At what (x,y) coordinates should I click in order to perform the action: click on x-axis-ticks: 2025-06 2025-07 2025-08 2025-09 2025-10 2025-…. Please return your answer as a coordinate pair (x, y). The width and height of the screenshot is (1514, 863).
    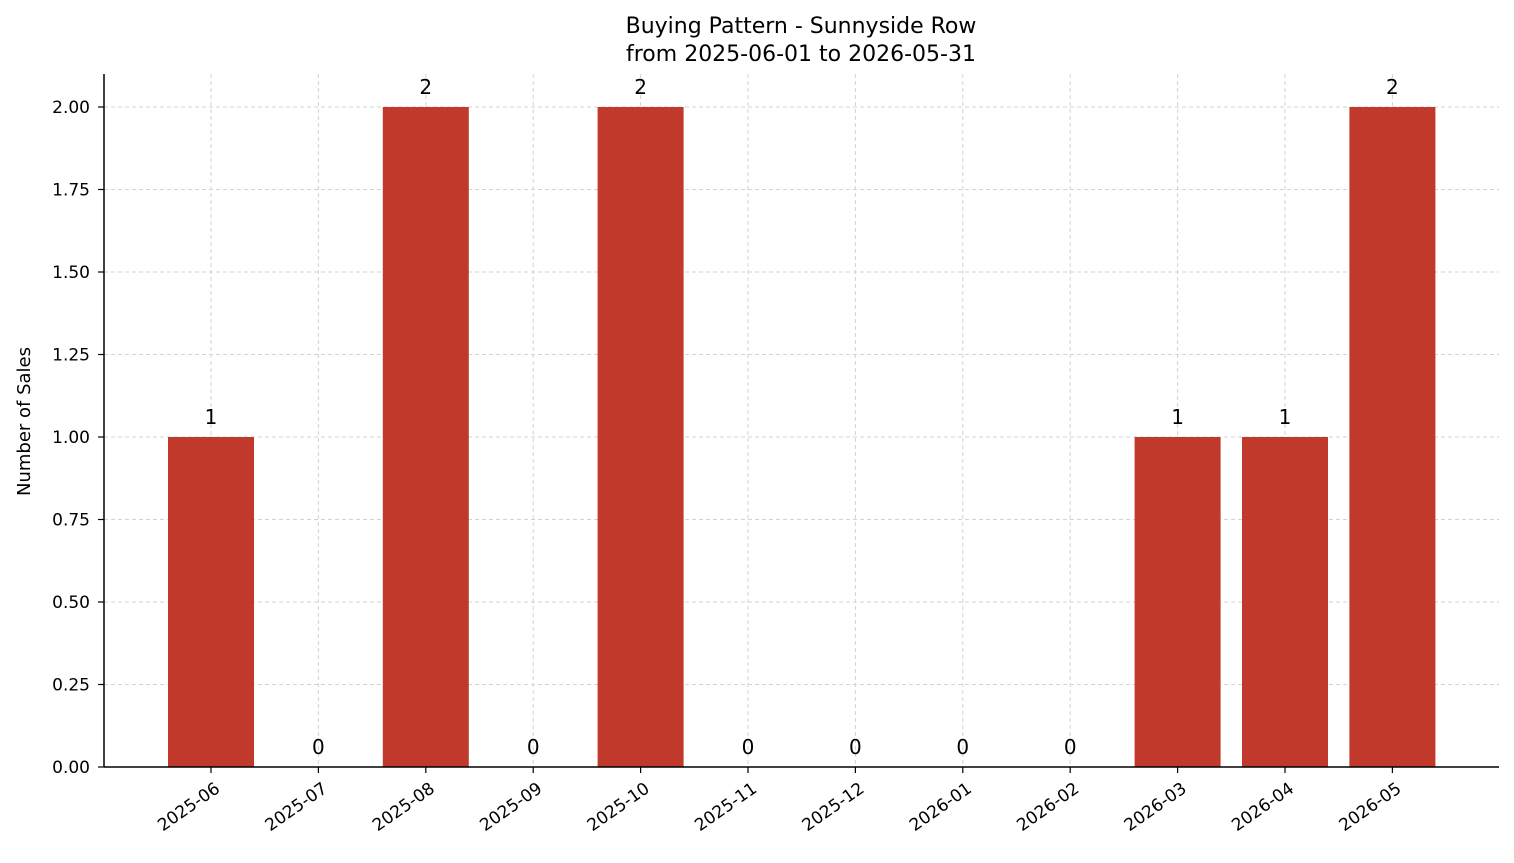
    Looking at the image, I should click on (779, 801).